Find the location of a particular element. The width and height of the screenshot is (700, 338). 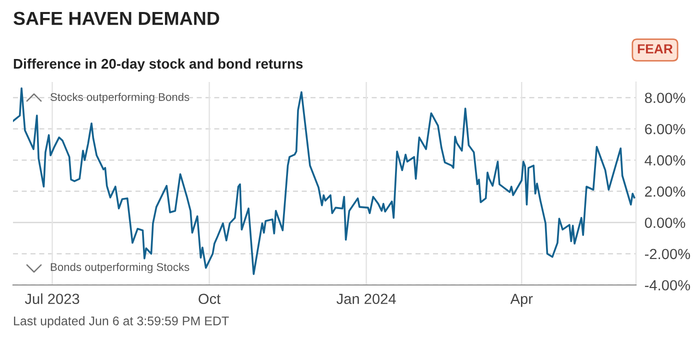

x-tick-label: Jan 2024 is located at coordinates (366, 299).